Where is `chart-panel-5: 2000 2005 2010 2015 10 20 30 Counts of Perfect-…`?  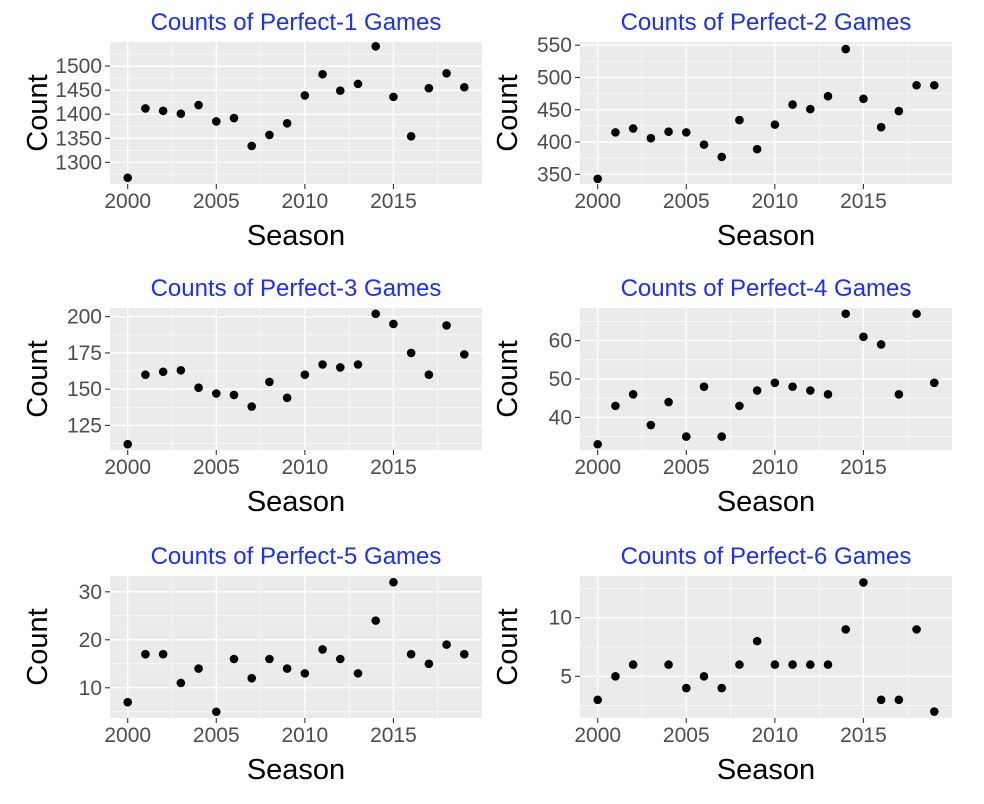 chart-panel-5: 2000 2005 2010 2015 10 20 30 Counts of Perfect-… is located at coordinates (252, 664).